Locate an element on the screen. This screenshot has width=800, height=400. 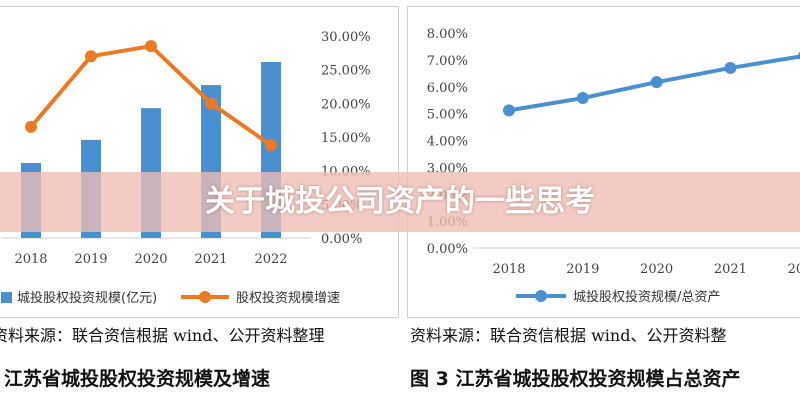
legend-swatch-bar is located at coordinates (6, 297).